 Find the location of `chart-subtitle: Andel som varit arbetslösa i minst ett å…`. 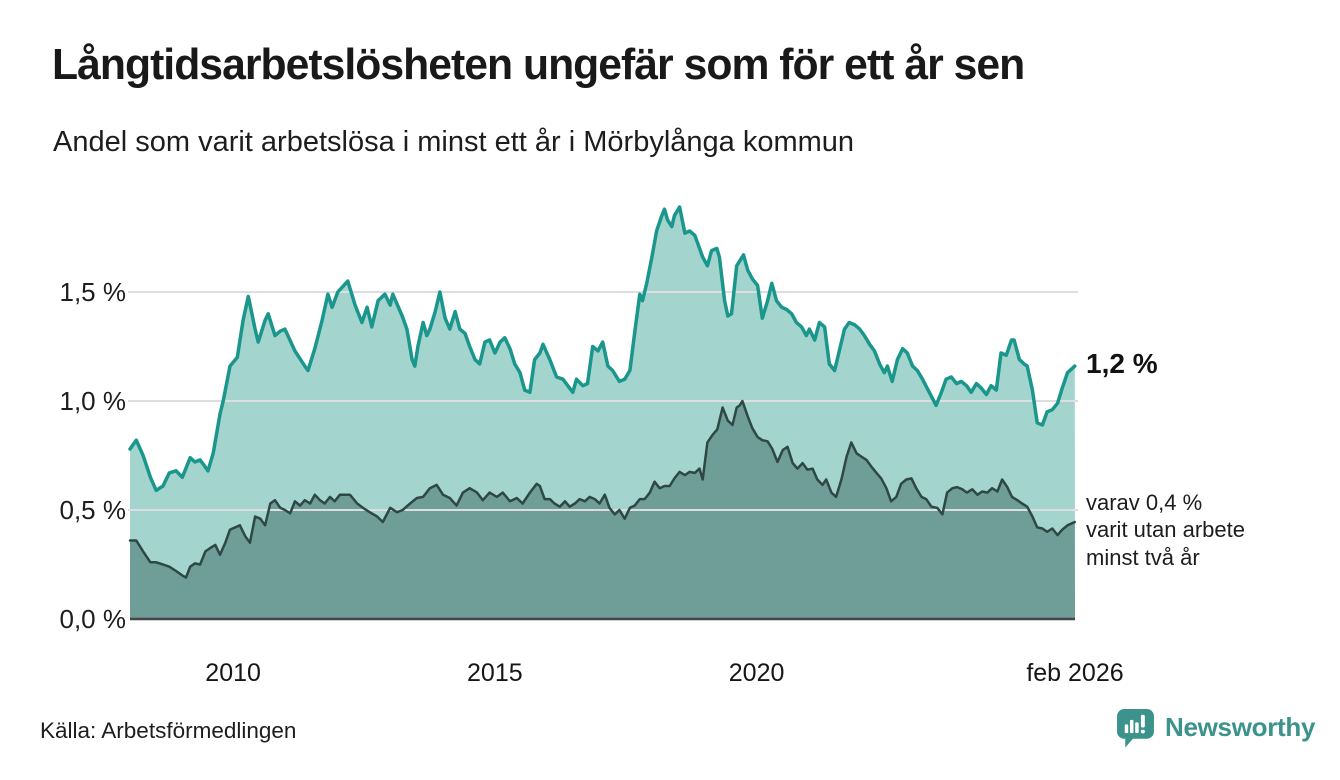

chart-subtitle: Andel som varit arbetslösa i minst ett å… is located at coordinates (454, 142).